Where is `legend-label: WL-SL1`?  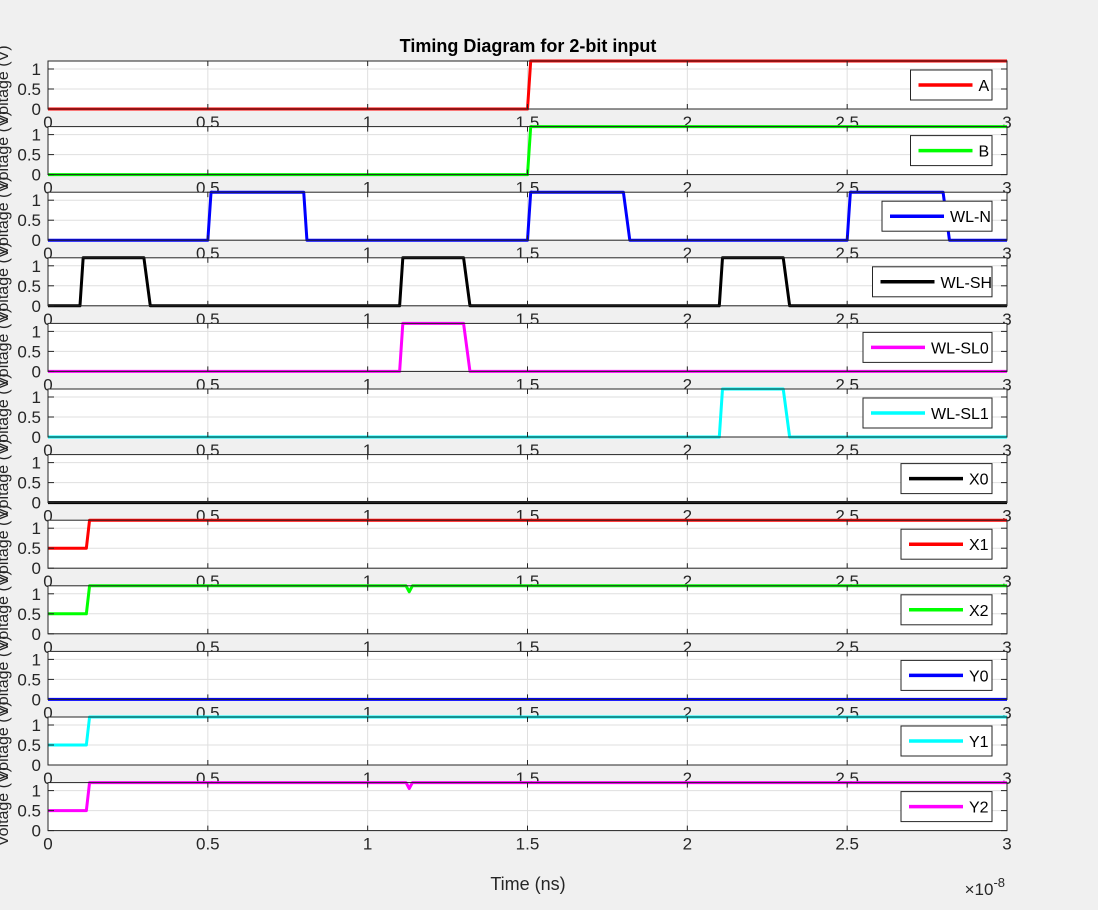
legend-label: WL-SL1 is located at coordinates (960, 414).